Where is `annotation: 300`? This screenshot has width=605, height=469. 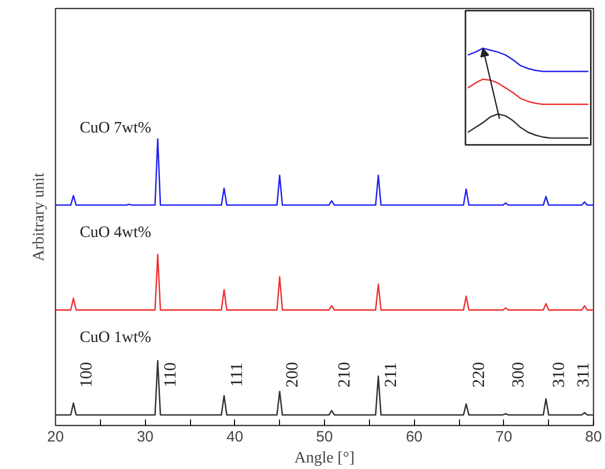
annotation: 300 is located at coordinates (518, 375).